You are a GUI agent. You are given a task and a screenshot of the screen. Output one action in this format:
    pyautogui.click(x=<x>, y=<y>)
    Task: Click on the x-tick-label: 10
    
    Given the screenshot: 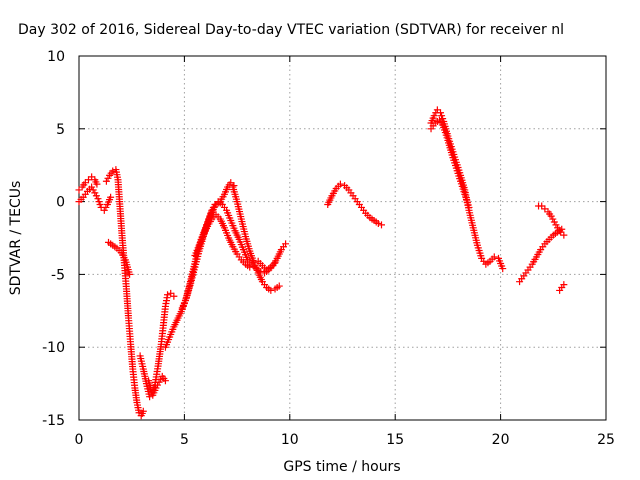 What is the action you would take?
    pyautogui.click(x=290, y=440)
    